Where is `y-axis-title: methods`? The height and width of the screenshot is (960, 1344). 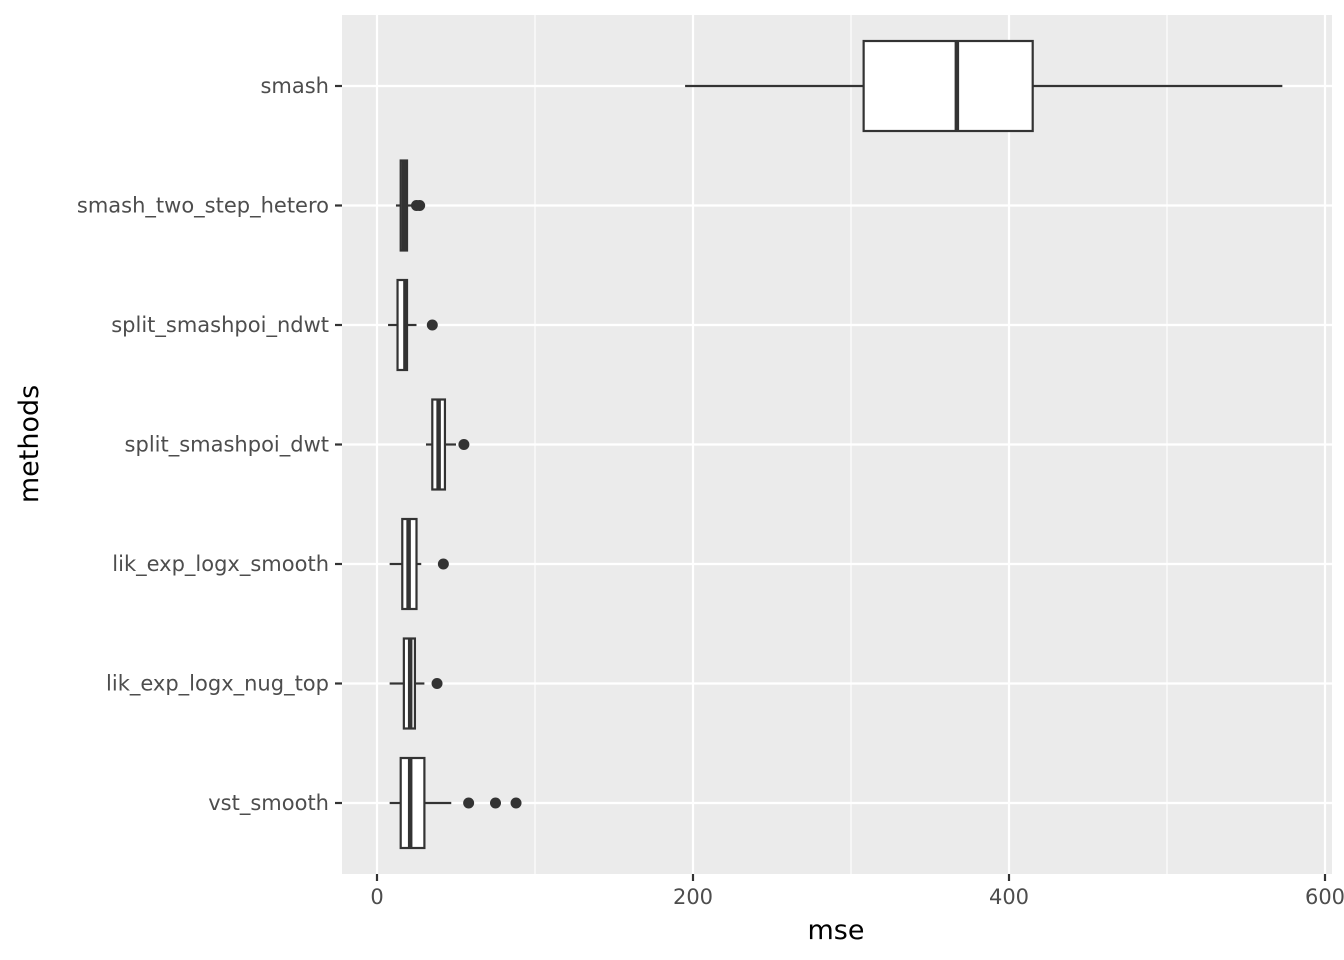
y-axis-title: methods is located at coordinates (29, 444).